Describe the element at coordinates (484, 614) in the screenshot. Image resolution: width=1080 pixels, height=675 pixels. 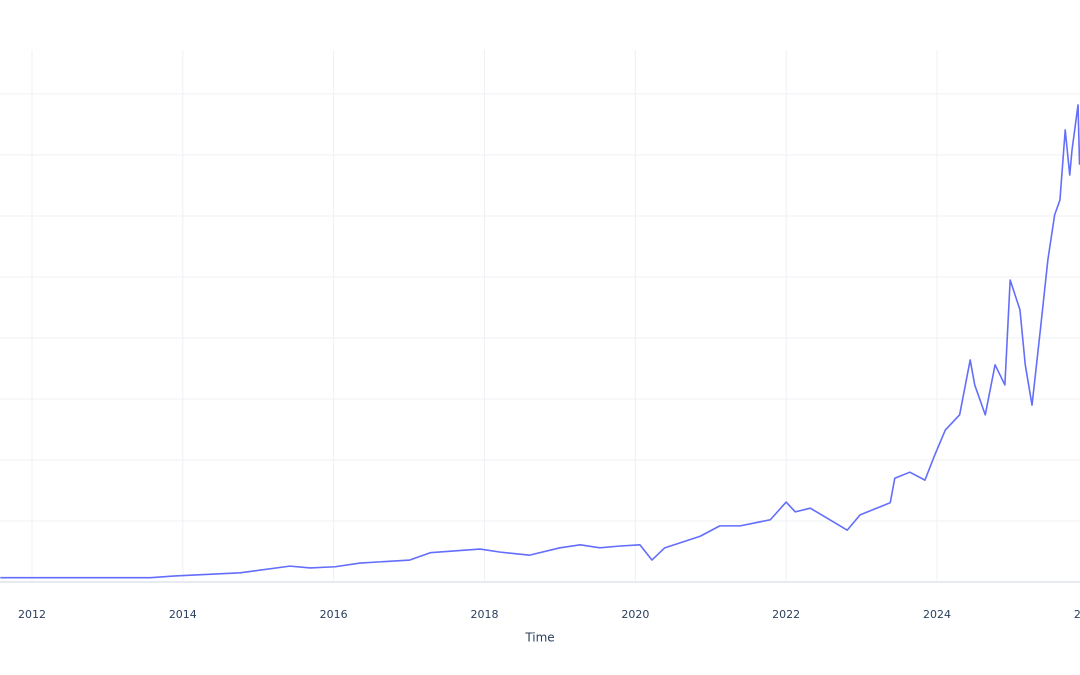
I see `x-tick-label: 2018` at that location.